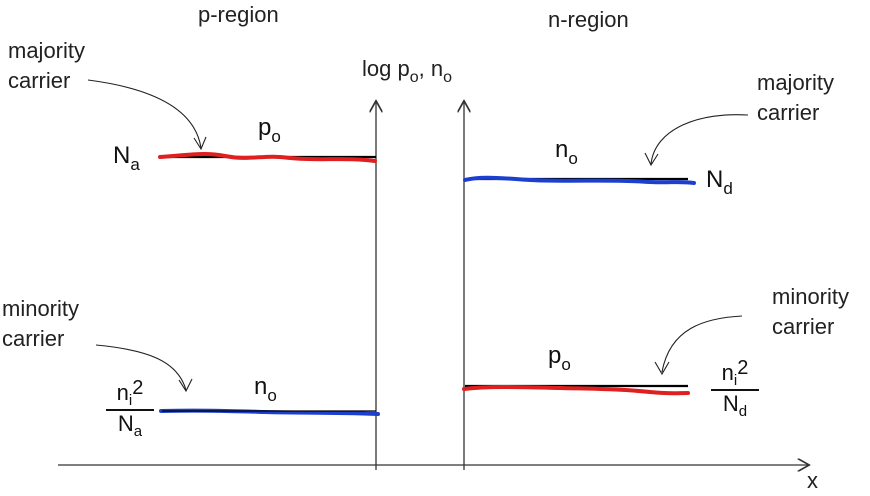 This screenshot has height=496, width=870. What do you see at coordinates (719, 182) in the screenshot?
I see `symbol-Nd: Nd` at bounding box center [719, 182].